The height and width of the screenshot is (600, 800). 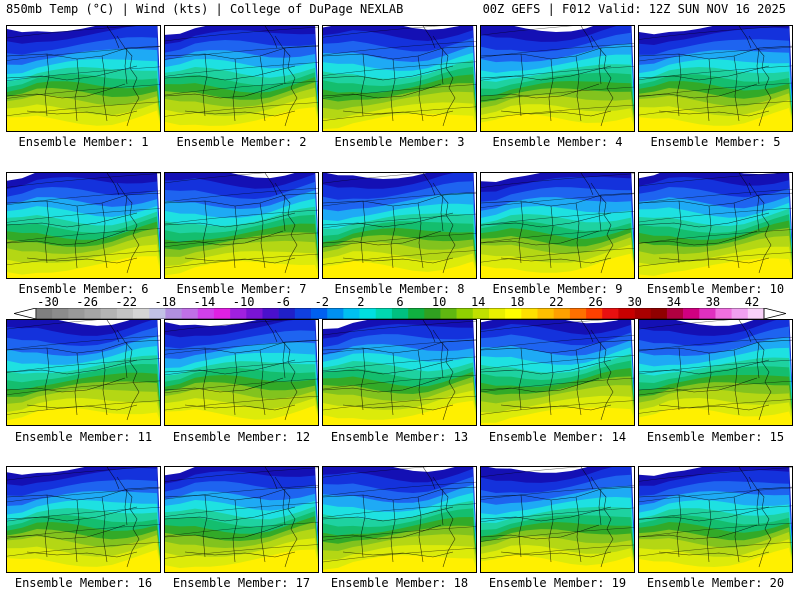 I want to click on colorbar-tick-label: 26, so click(x=595, y=302).